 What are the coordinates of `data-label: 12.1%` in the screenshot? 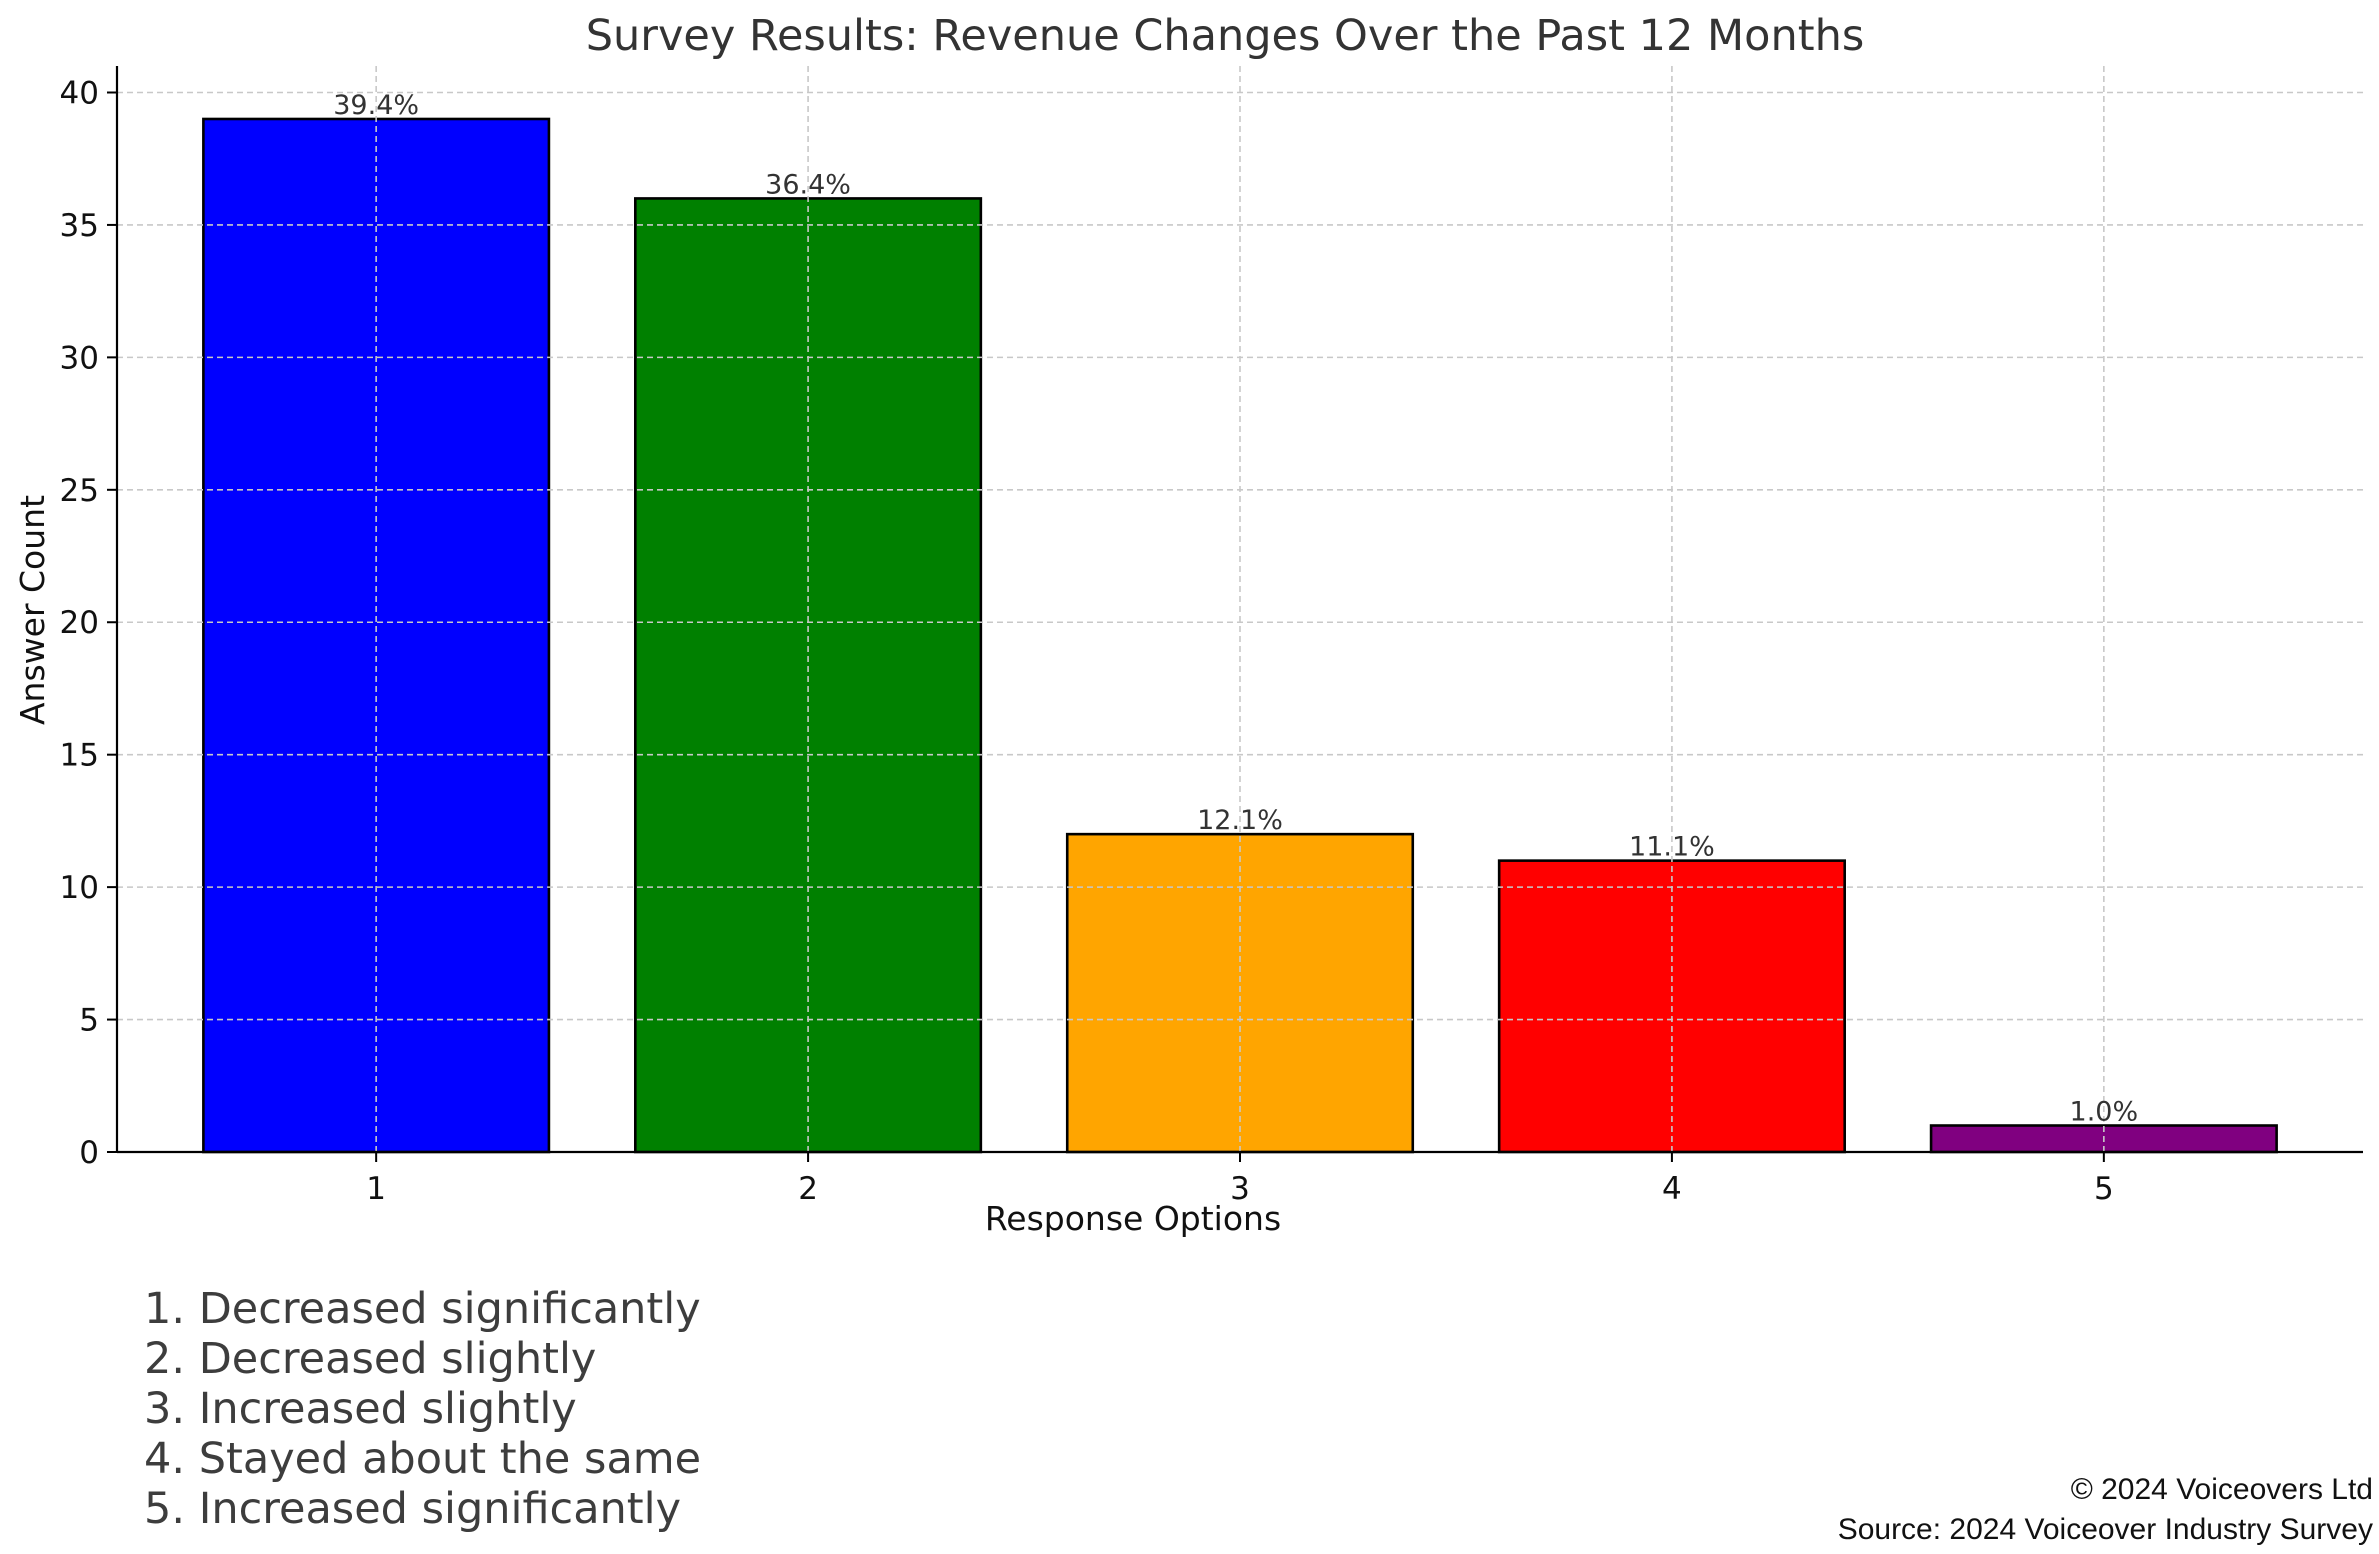 It's located at (1240, 820).